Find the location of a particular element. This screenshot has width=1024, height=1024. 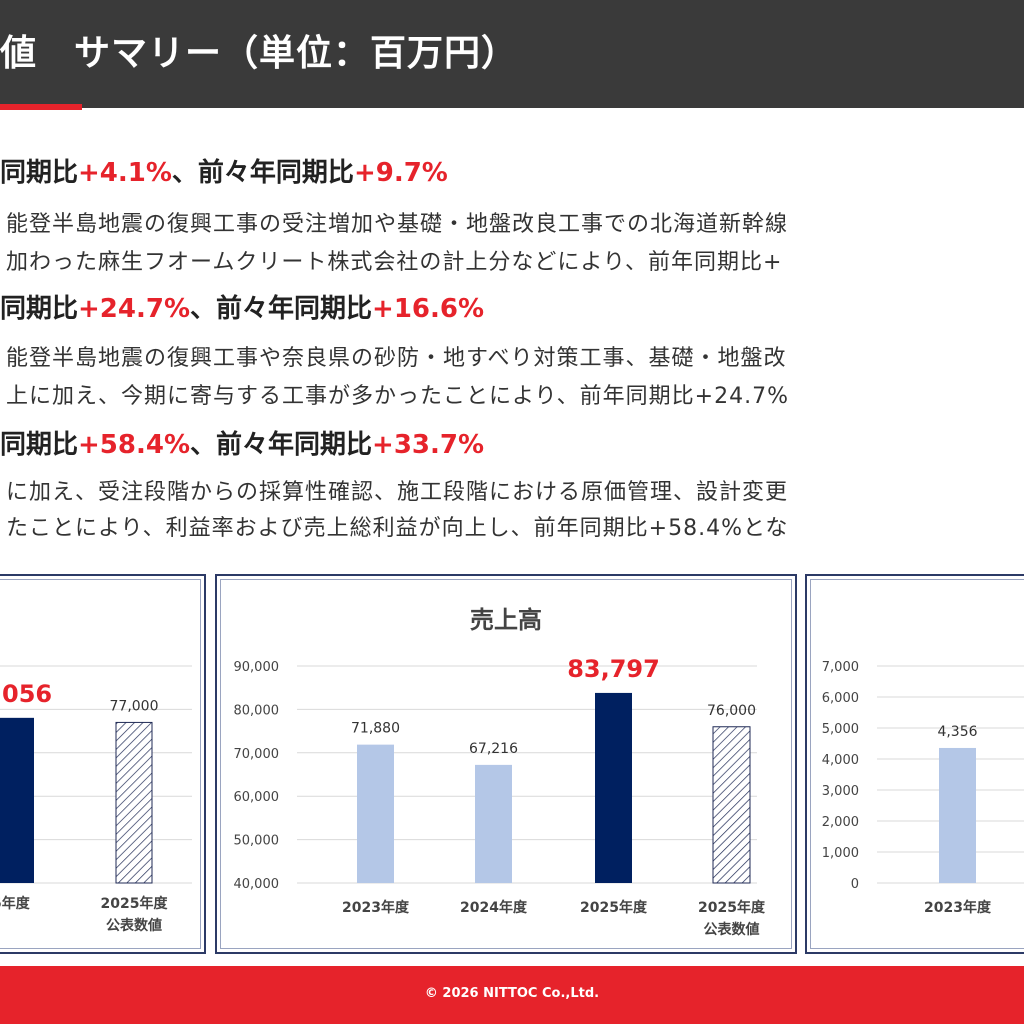

y-tick-label: 50,000 is located at coordinates (257, 841).